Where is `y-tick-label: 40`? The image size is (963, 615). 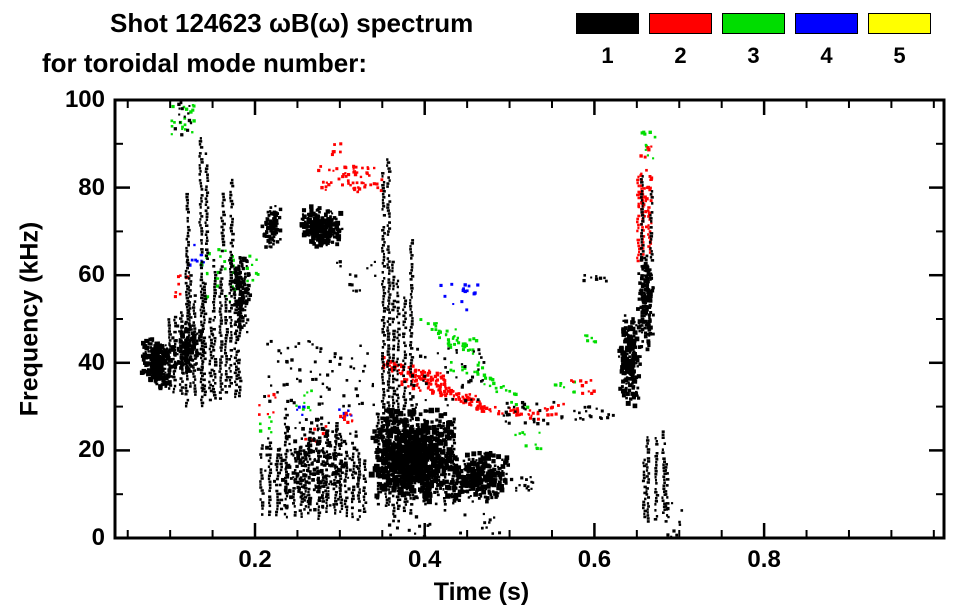
y-tick-label: 40 is located at coordinates (91, 362).